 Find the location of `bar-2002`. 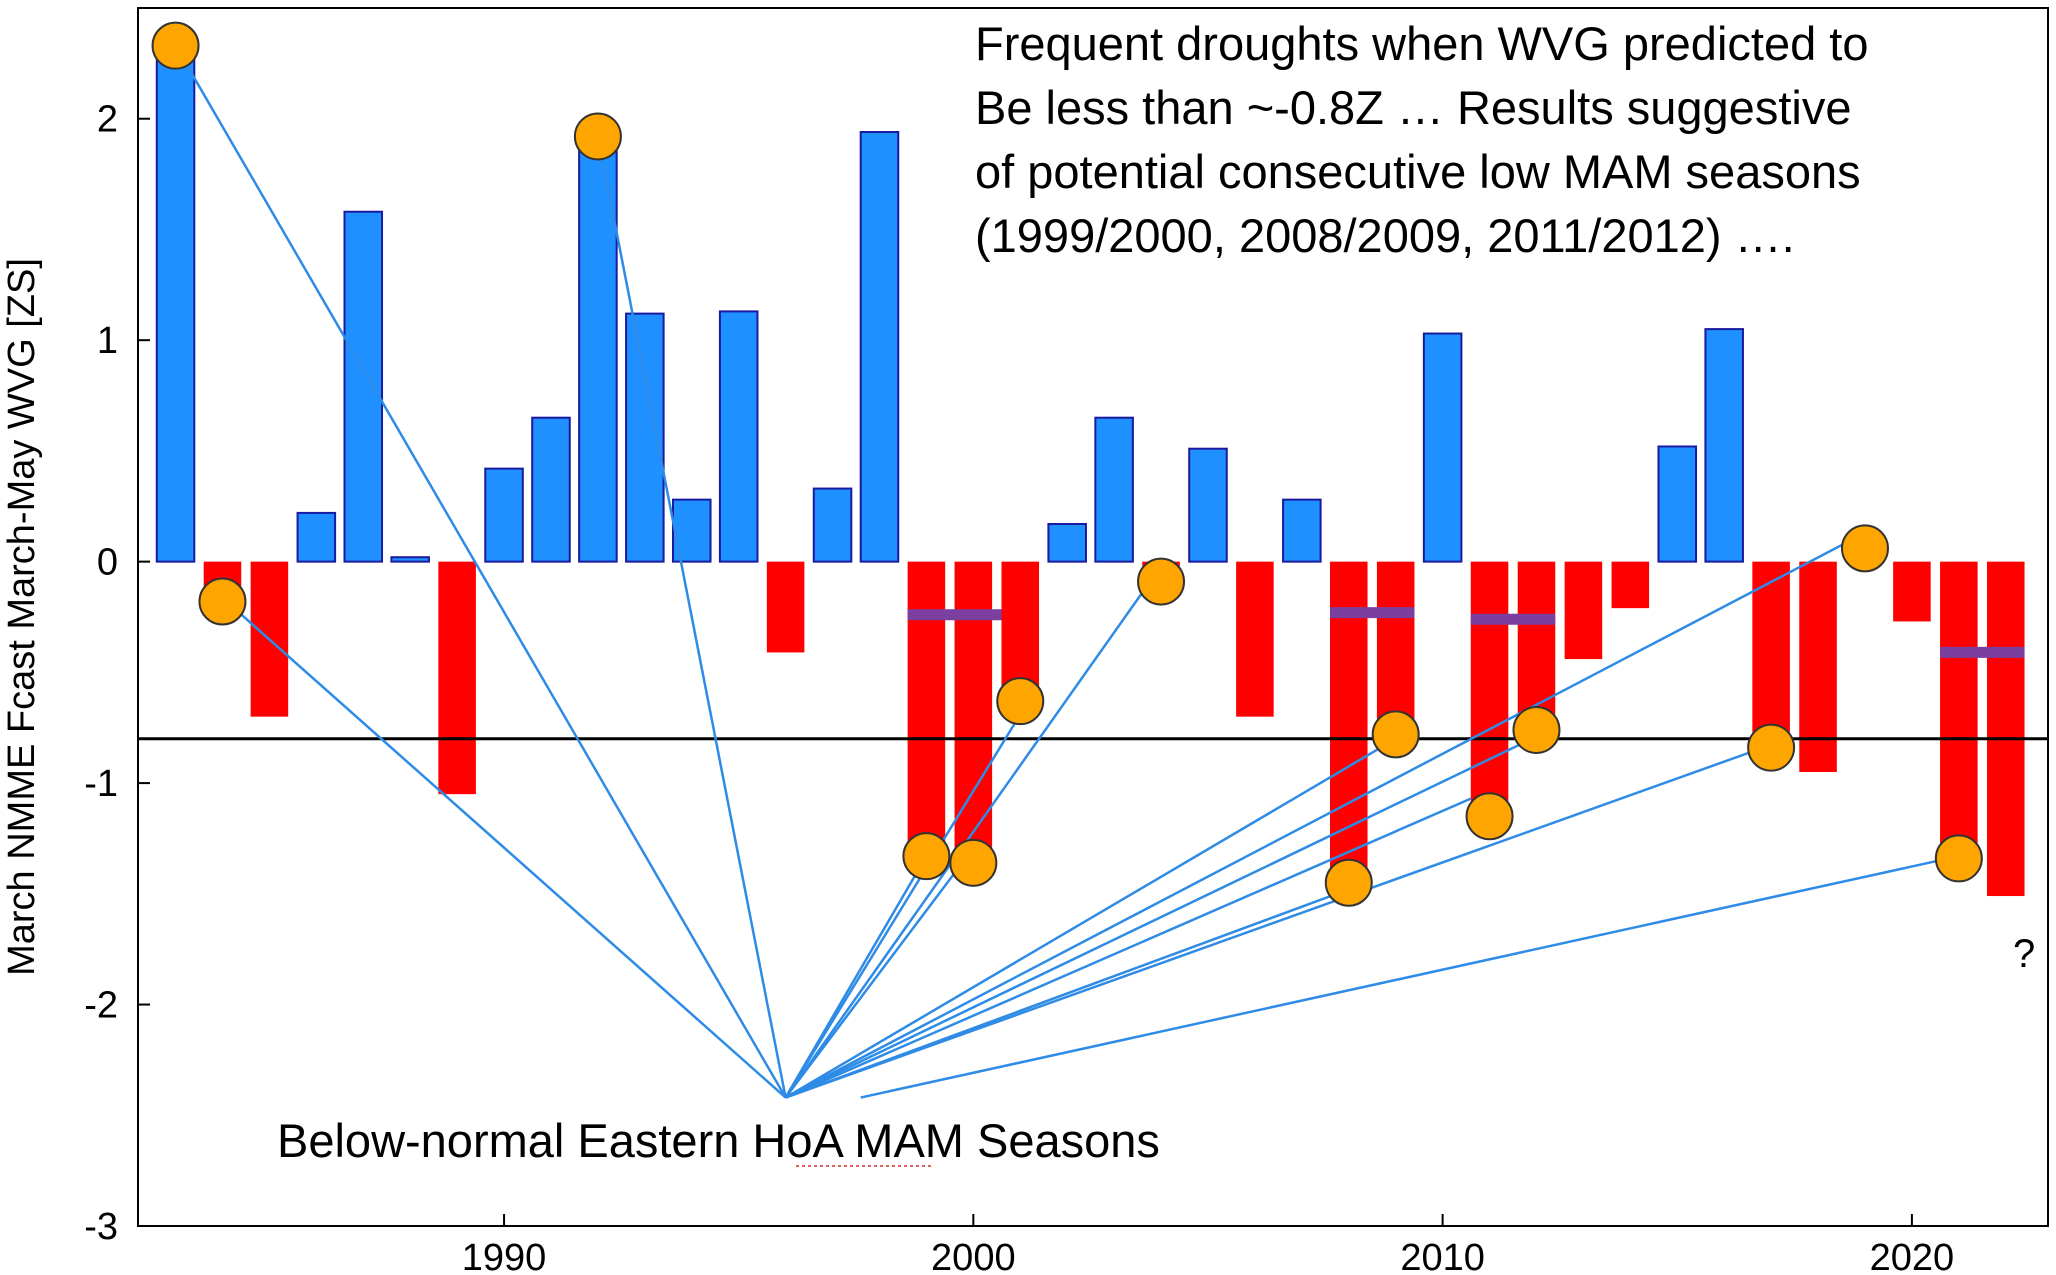

bar-2002 is located at coordinates (1067, 542).